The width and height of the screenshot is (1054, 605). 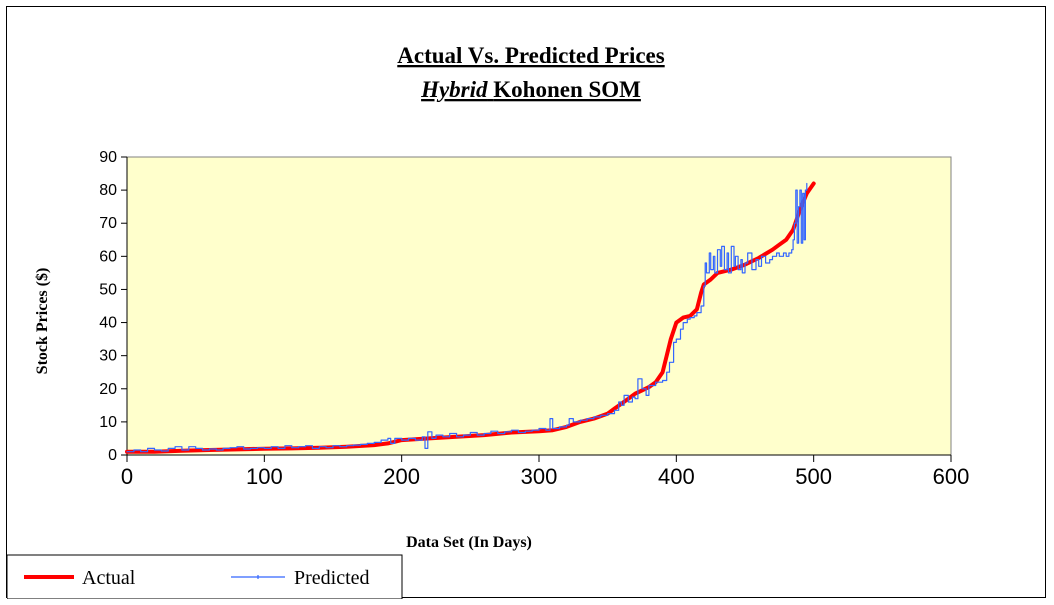 I want to click on legend: Actual Predicted, so click(x=205, y=576).